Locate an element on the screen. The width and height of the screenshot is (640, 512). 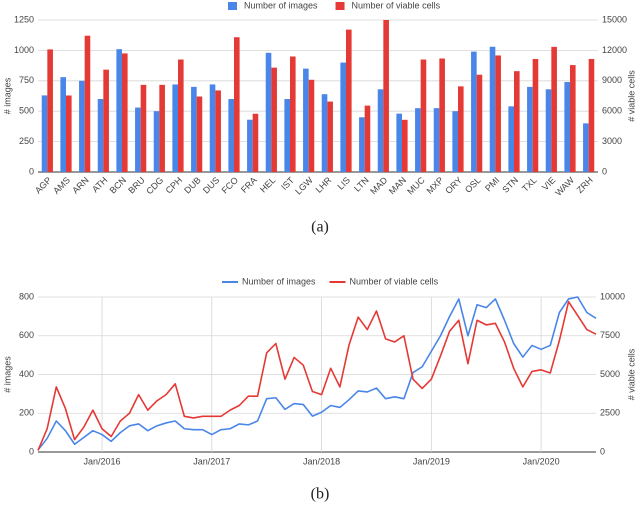
y2-tick-label: 3000 is located at coordinates (612, 141).